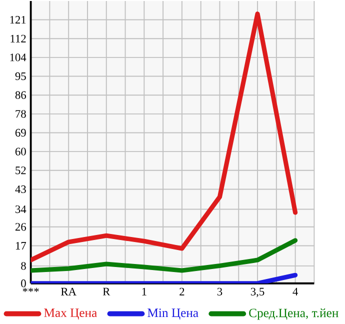 Image resolution: width=345 pixels, height=324 pixels. What do you see at coordinates (70, 314) in the screenshot?
I see `legend-label: Max Цена` at bounding box center [70, 314].